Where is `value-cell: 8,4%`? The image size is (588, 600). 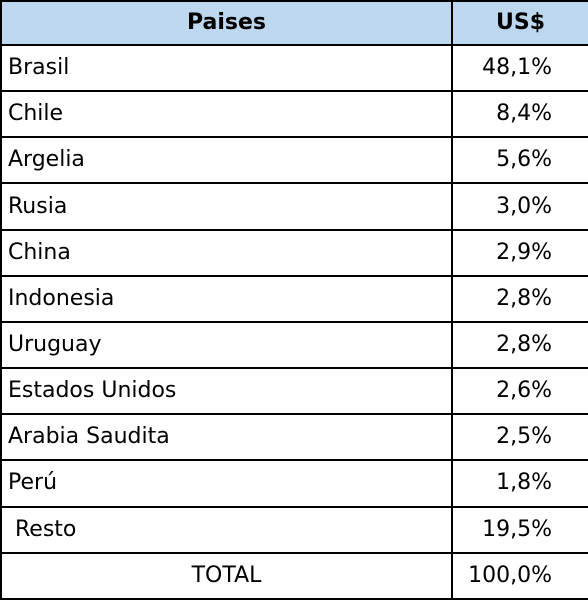
value-cell: 8,4% is located at coordinates (519, 114).